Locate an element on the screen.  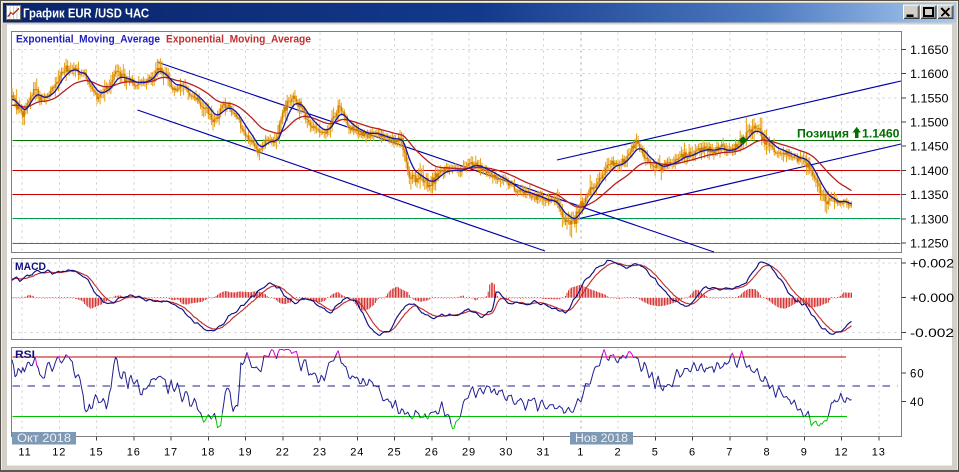
svg-text: 9 is located at coordinates (804, 453).